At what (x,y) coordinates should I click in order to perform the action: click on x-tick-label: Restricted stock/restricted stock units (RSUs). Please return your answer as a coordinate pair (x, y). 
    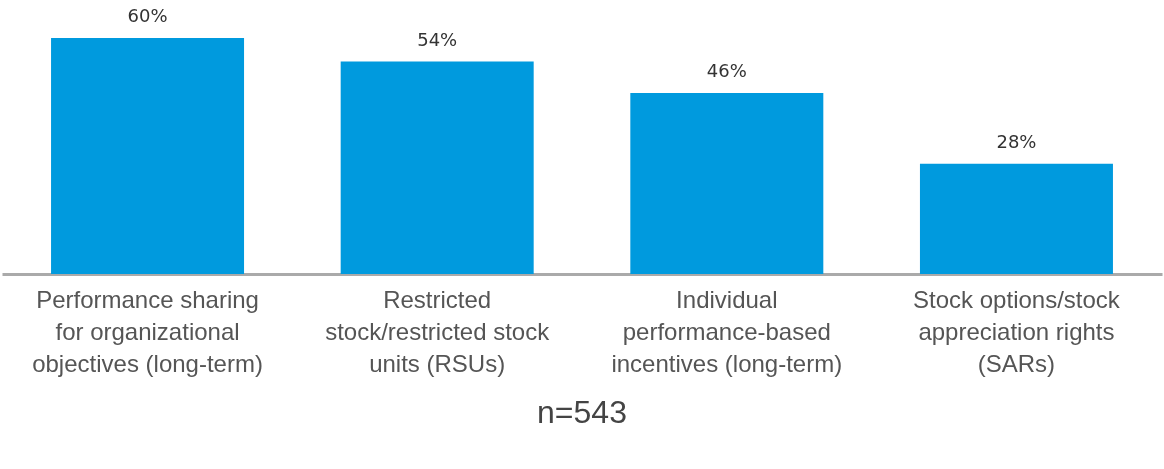
    Looking at the image, I should click on (438, 331).